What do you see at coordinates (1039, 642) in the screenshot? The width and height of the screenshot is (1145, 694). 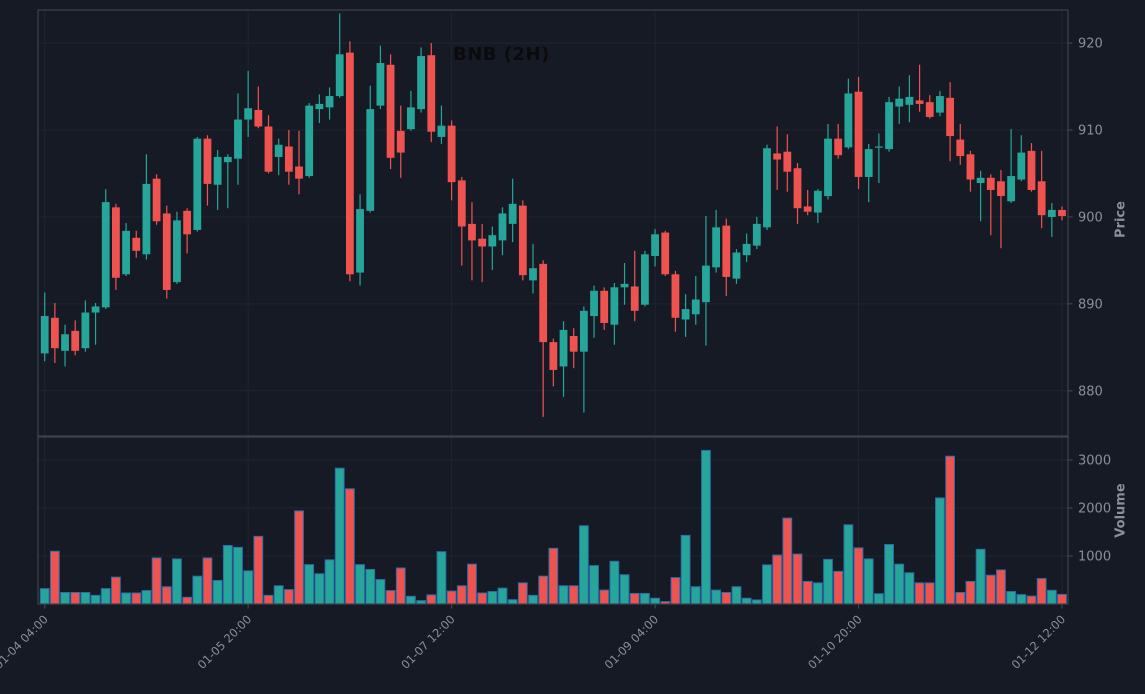 I see `time-tick-label: 01-12 12:00` at bounding box center [1039, 642].